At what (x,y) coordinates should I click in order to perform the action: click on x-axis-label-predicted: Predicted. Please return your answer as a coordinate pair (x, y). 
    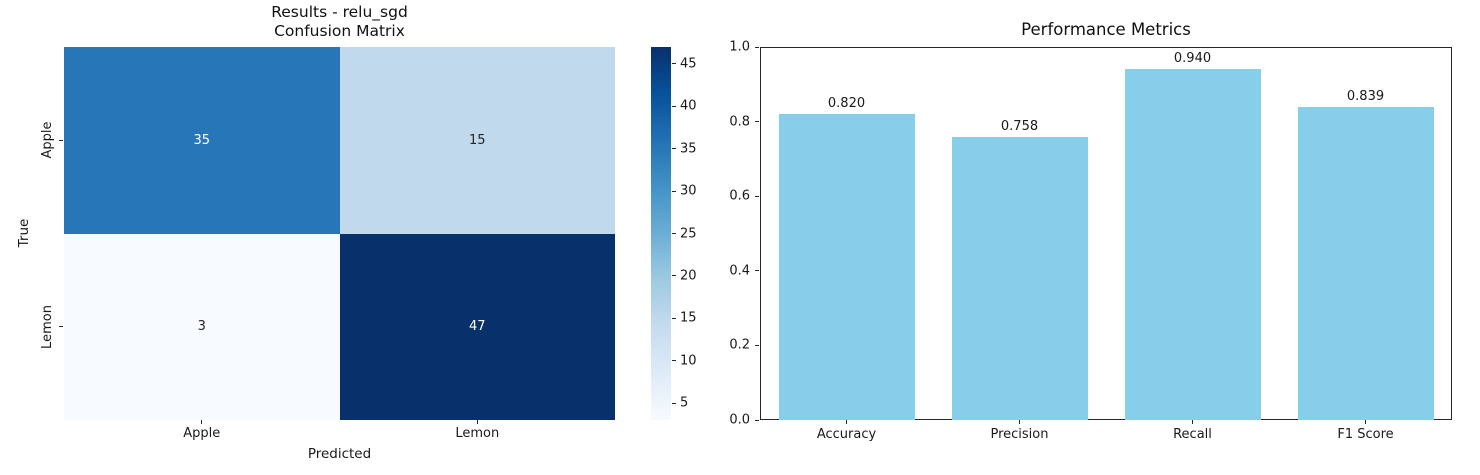
    Looking at the image, I should click on (339, 454).